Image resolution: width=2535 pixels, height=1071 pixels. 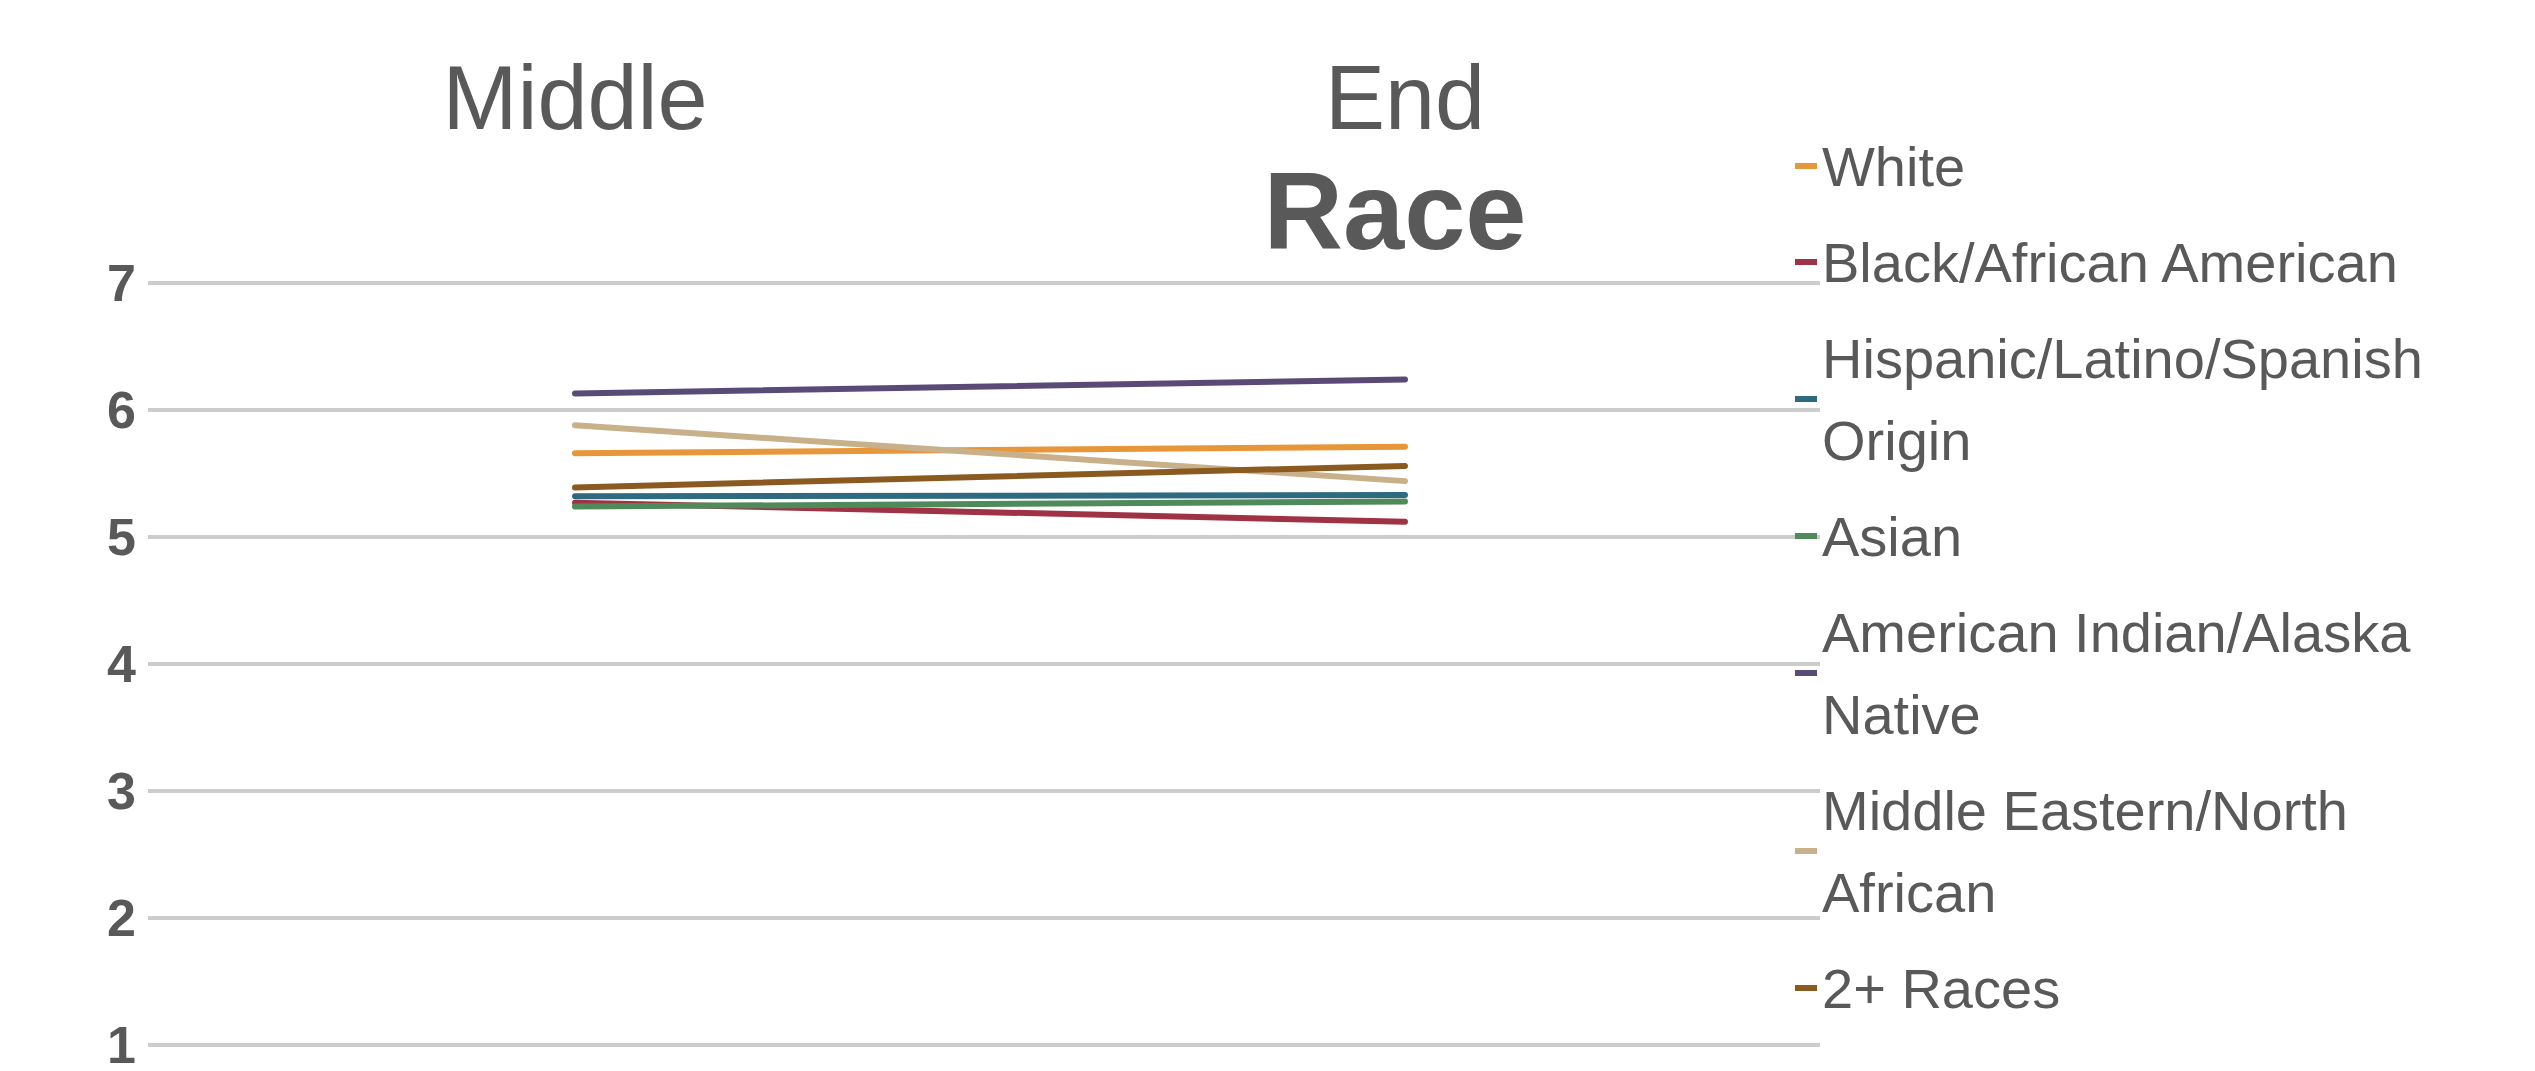 I want to click on chart-title: Race, so click(x=1395, y=210).